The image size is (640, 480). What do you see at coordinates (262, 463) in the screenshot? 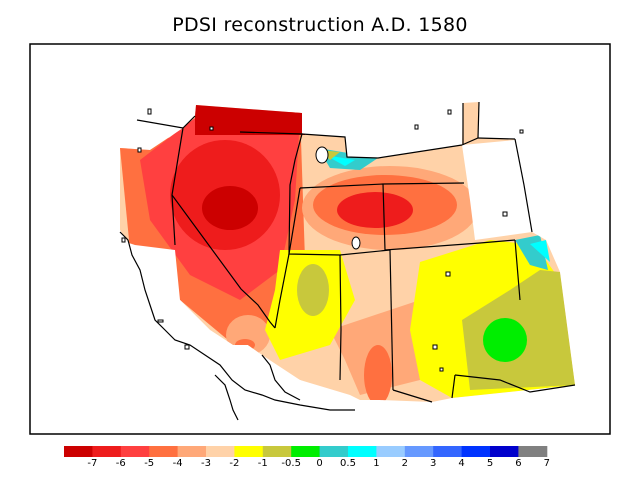
I see `legend-tick-label: -1` at bounding box center [262, 463].